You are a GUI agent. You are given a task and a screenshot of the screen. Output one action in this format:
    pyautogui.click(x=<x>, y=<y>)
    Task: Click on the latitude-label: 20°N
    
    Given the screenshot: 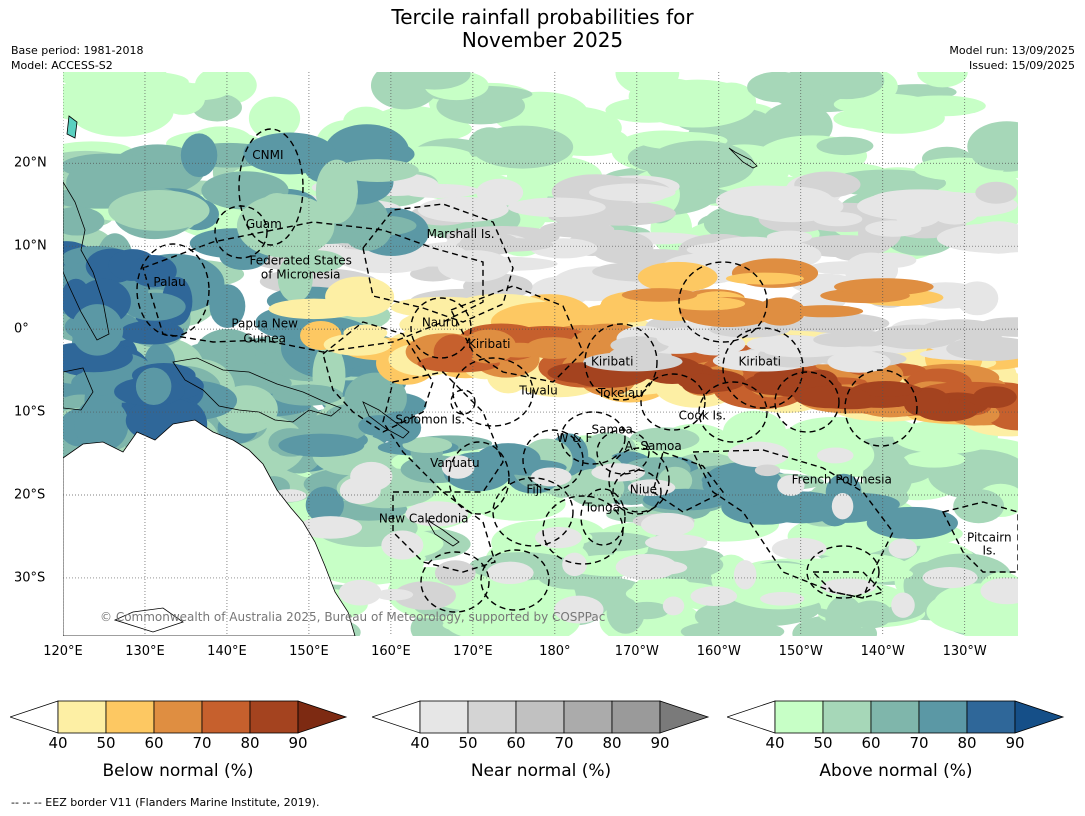 What is the action you would take?
    pyautogui.click(x=30, y=163)
    